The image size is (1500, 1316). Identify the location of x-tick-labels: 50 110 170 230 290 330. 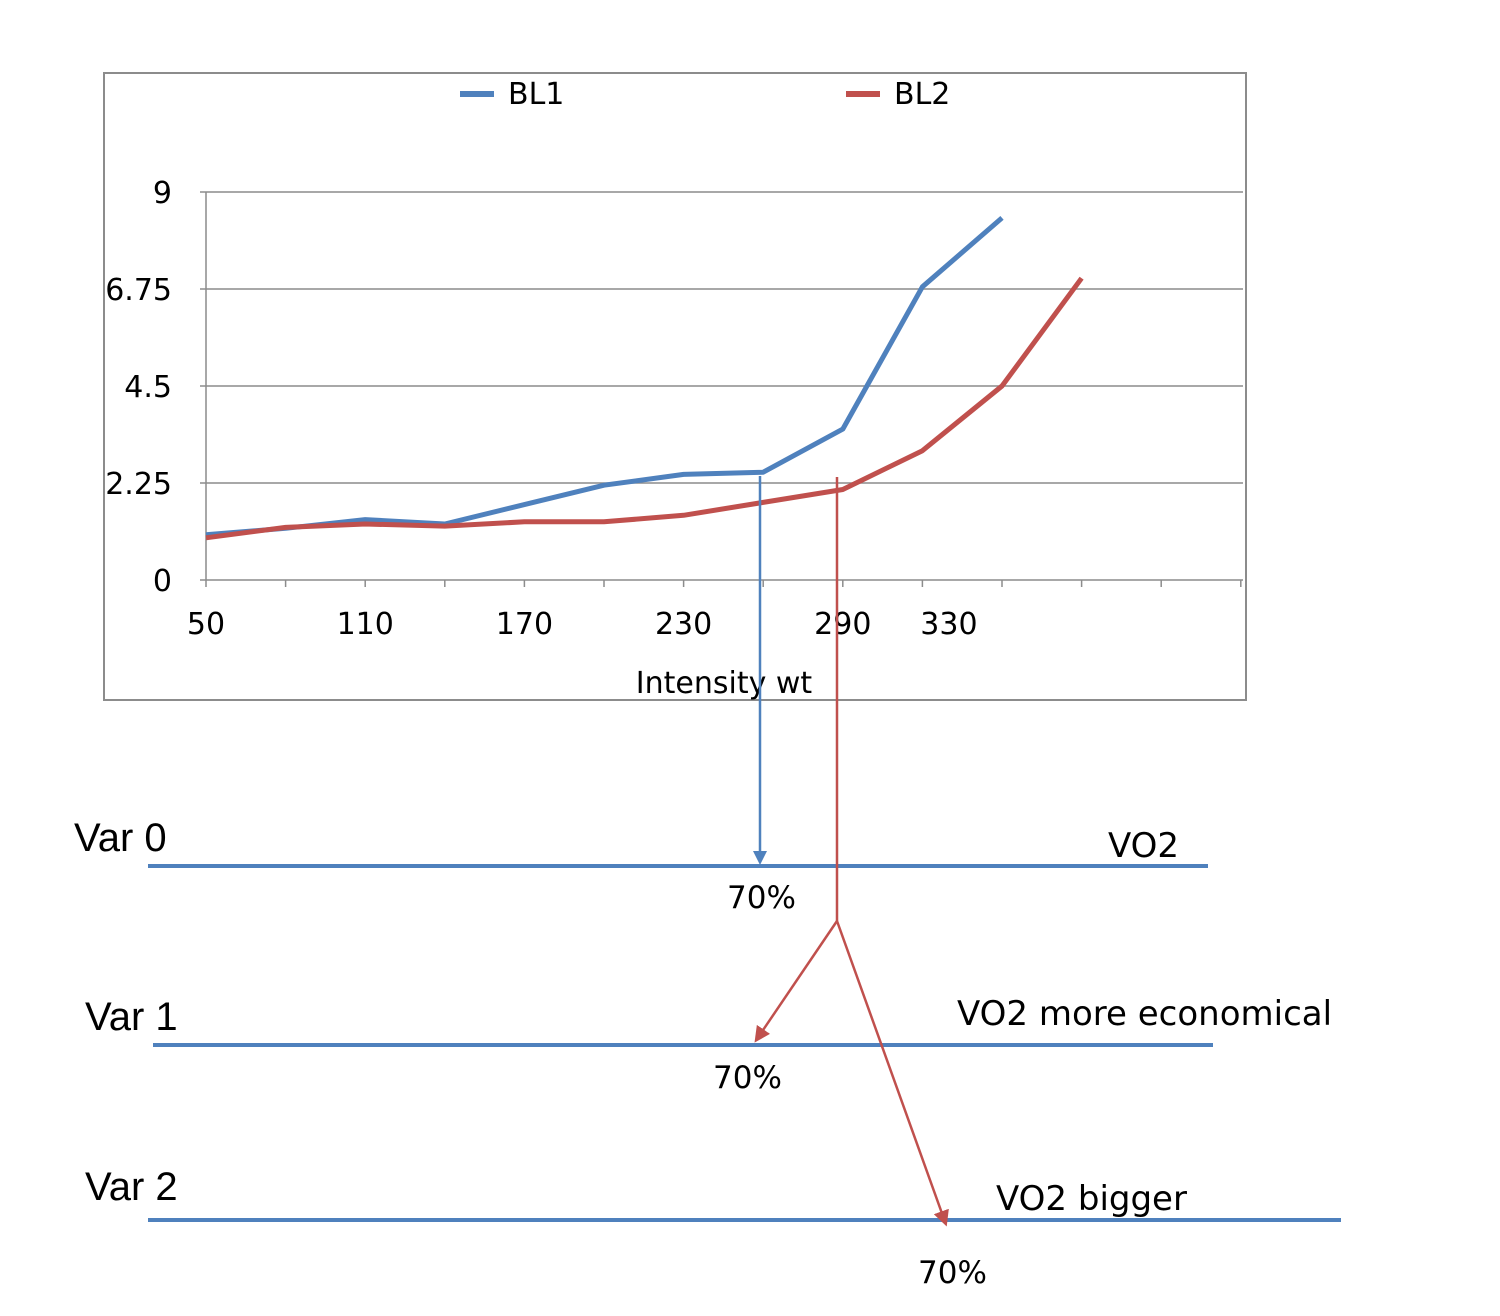
(582, 624).